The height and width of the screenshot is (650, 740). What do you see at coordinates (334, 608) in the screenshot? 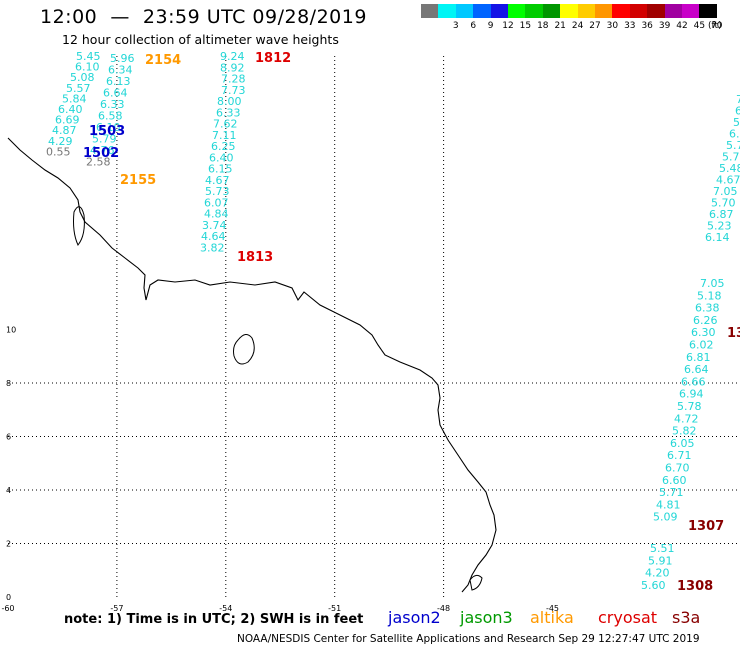
I see `x-tick-label: -51` at bounding box center [334, 608].